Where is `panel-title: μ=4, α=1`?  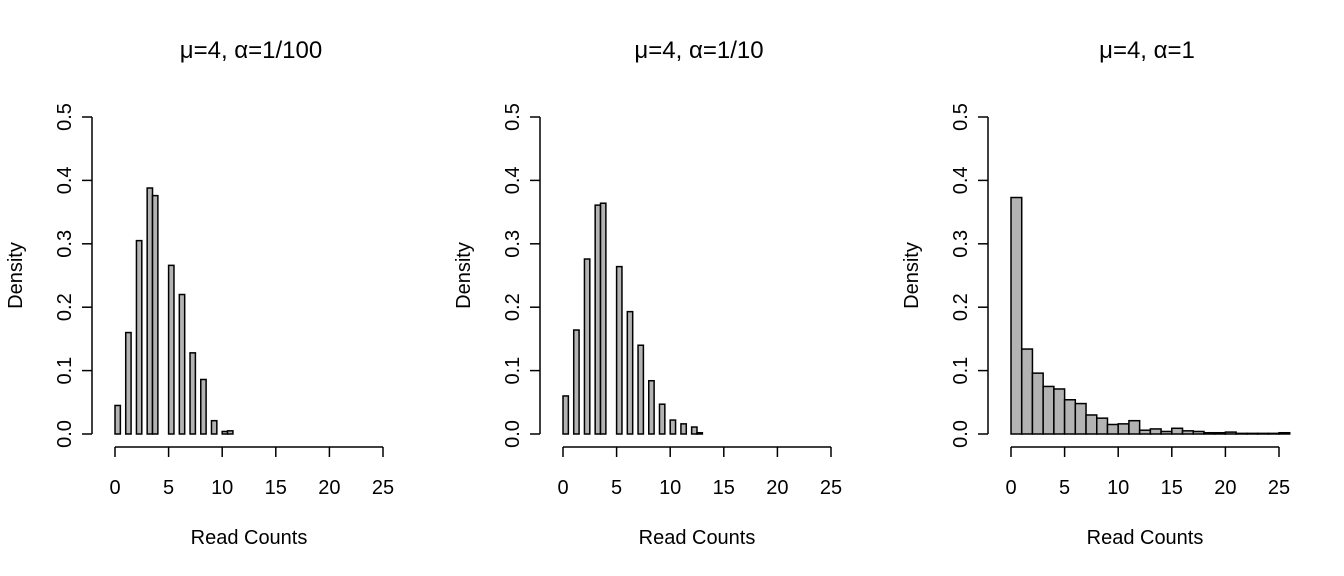 panel-title: μ=4, α=1 is located at coordinates (1147, 50).